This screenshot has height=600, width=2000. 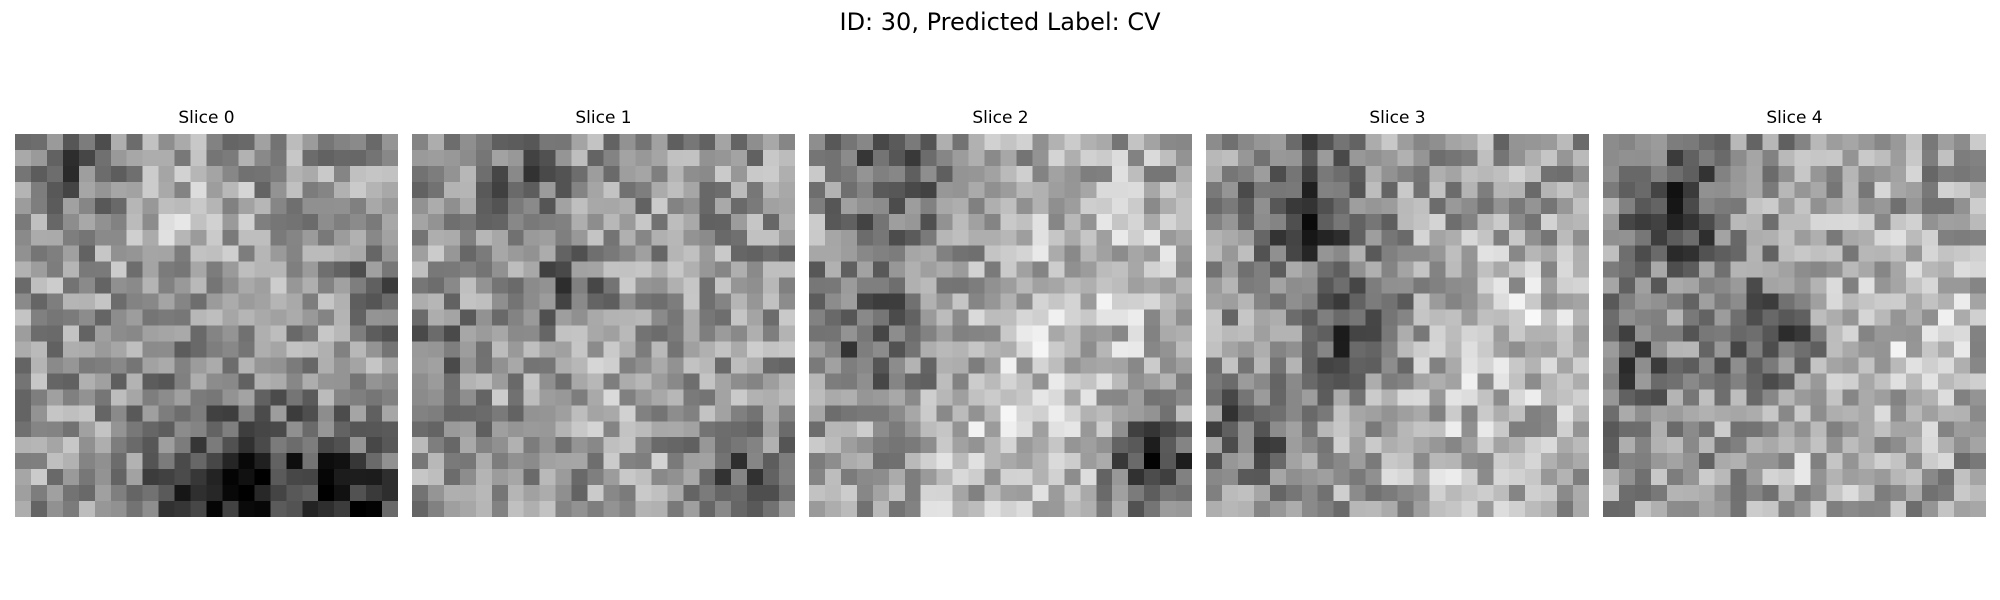 What do you see at coordinates (1000, 118) in the screenshot?
I see `slice-title: Slice 2` at bounding box center [1000, 118].